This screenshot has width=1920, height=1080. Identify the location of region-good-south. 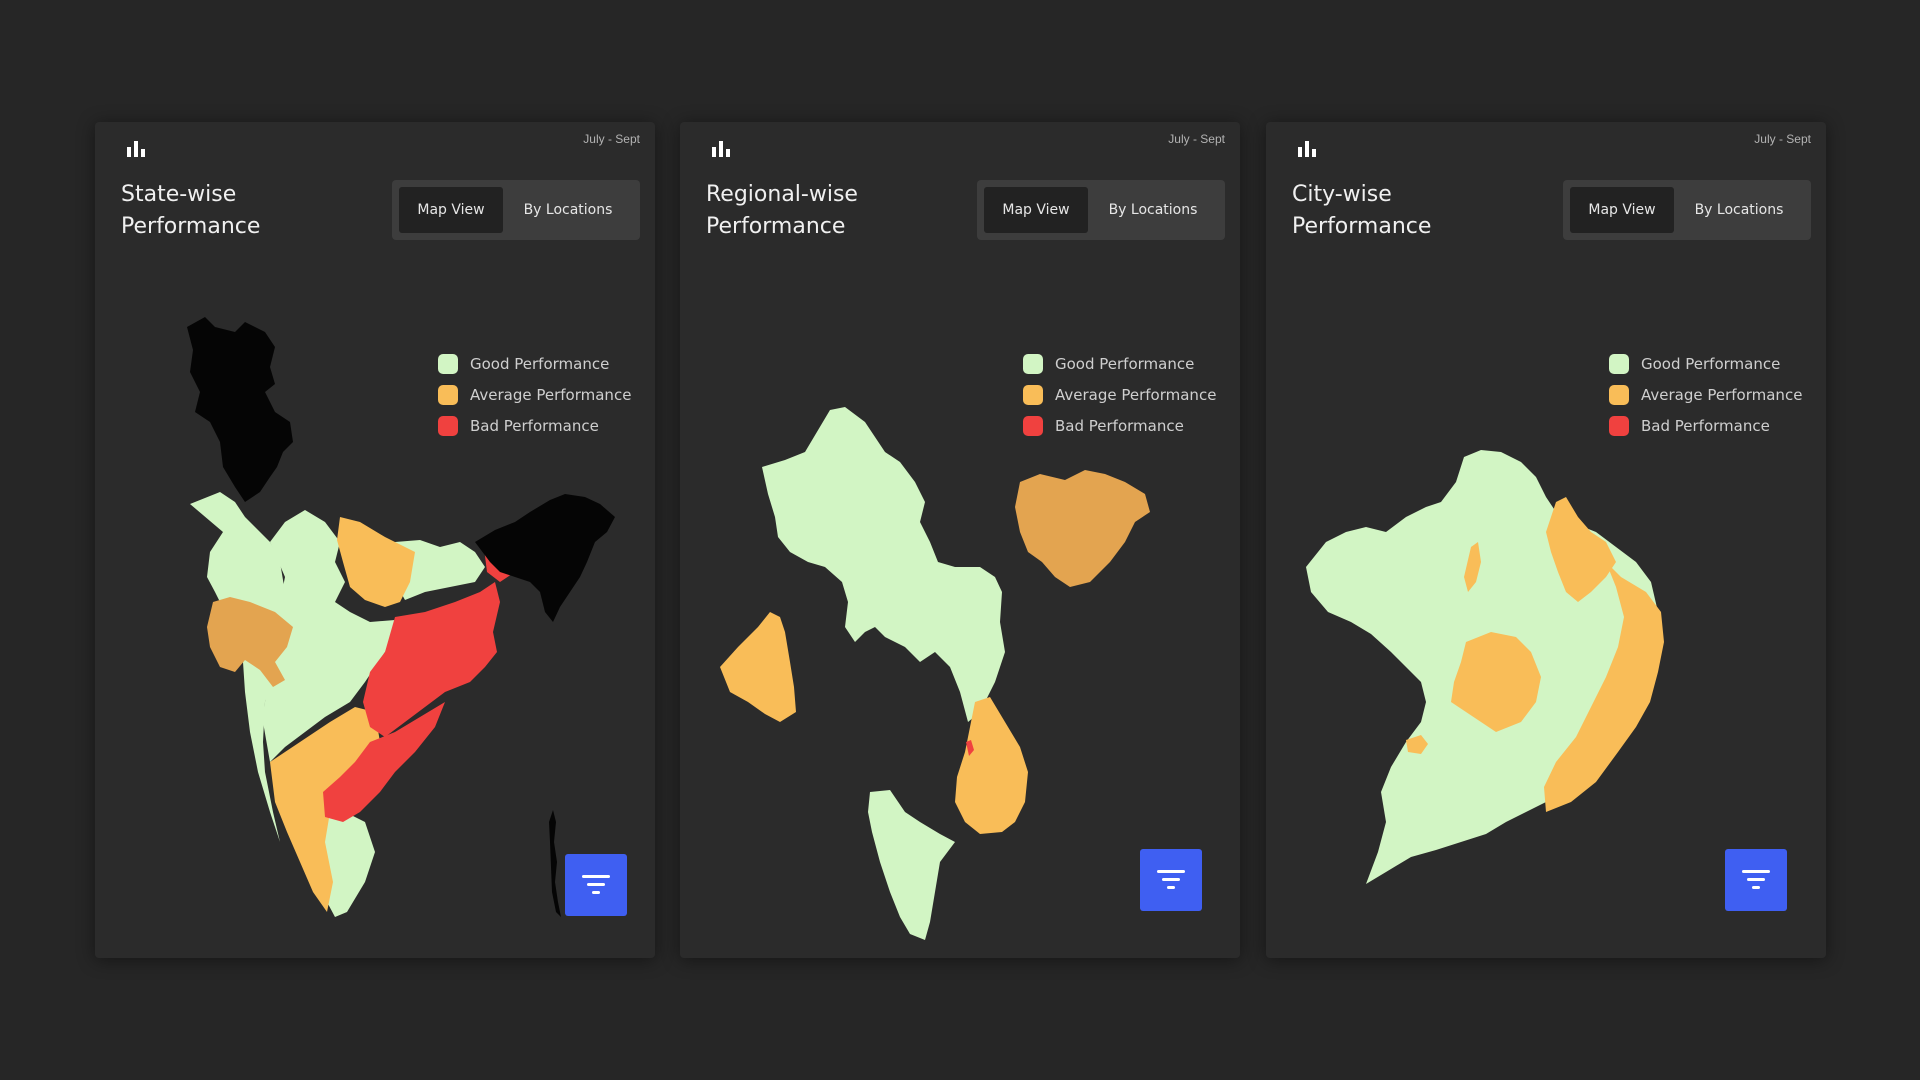
(911, 865).